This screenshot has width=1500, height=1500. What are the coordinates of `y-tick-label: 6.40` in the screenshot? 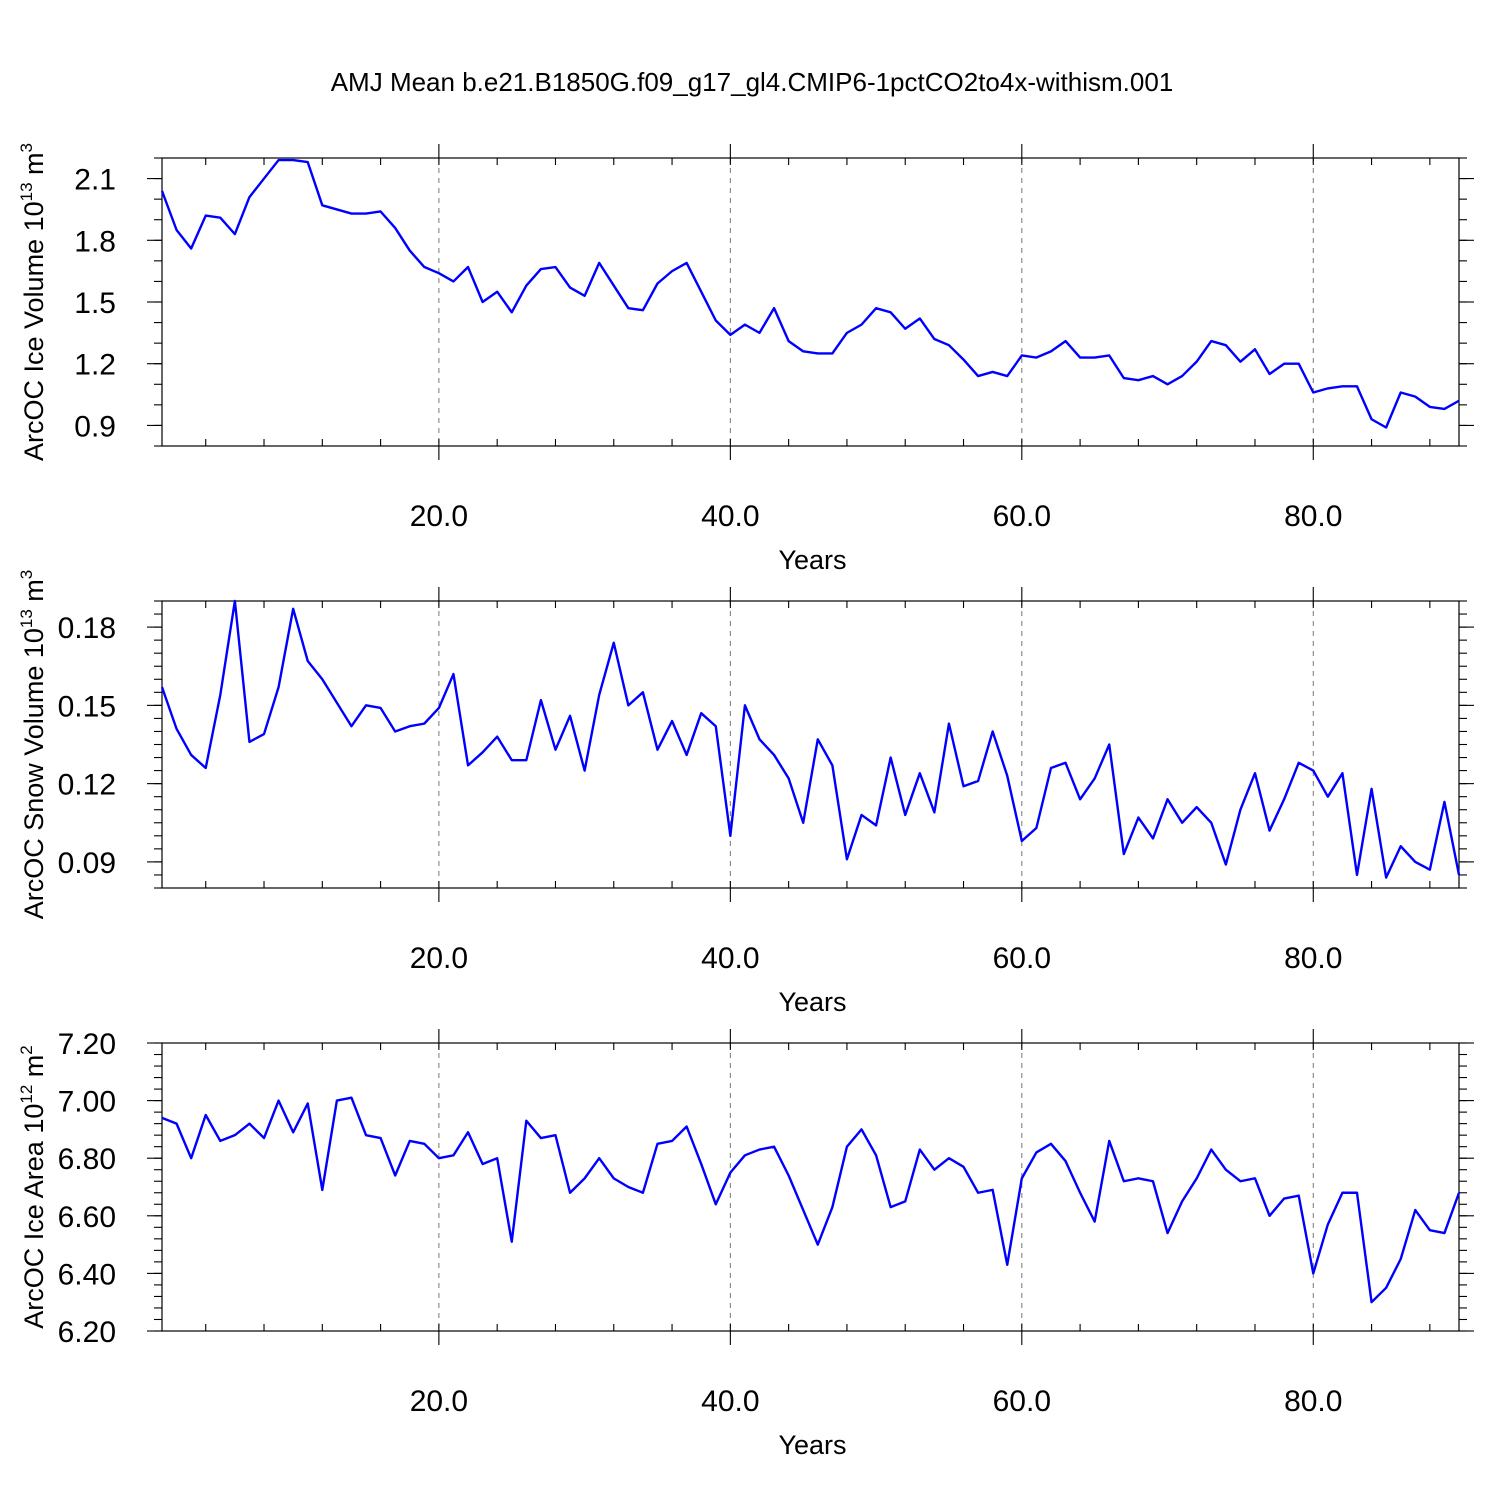 It's located at (87, 1274).